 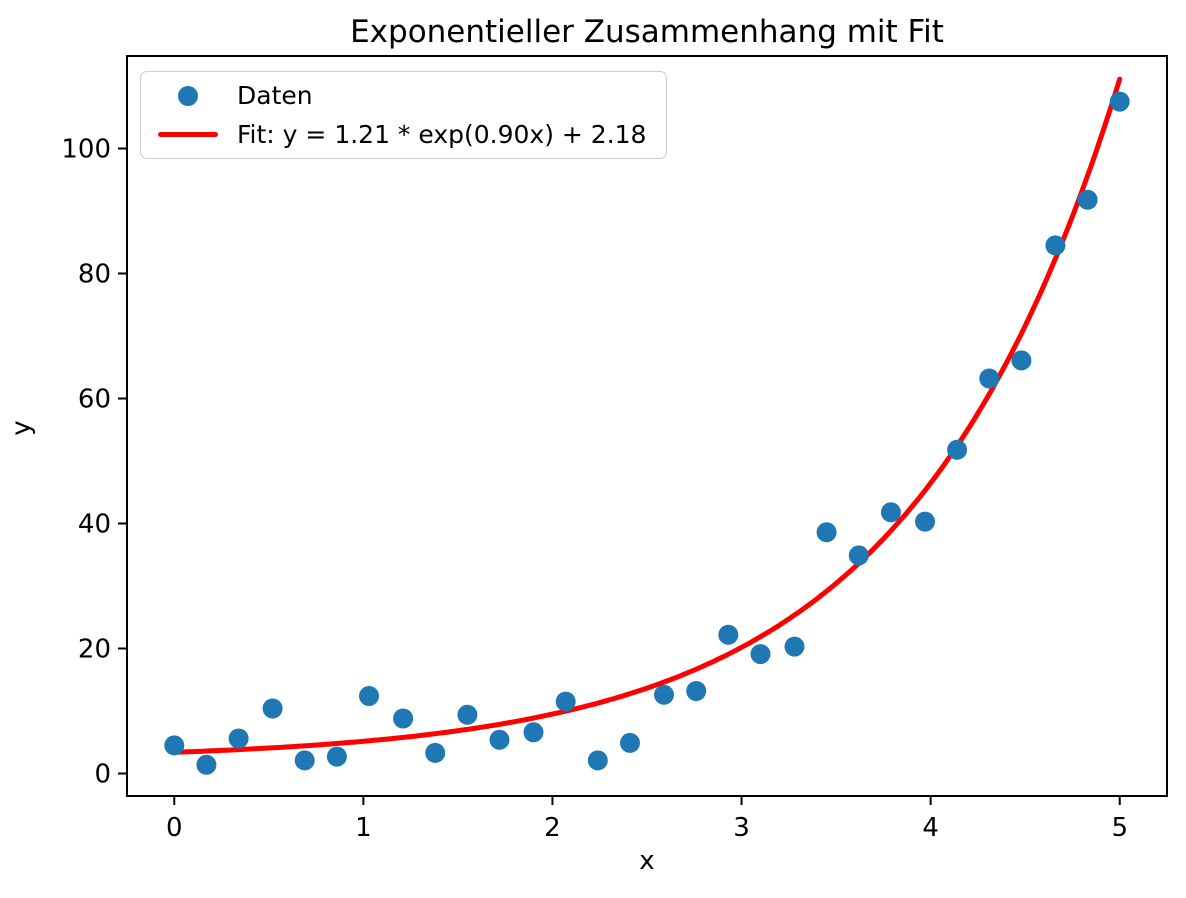 I want to click on legend-label-daten: Daten, so click(x=275, y=95).